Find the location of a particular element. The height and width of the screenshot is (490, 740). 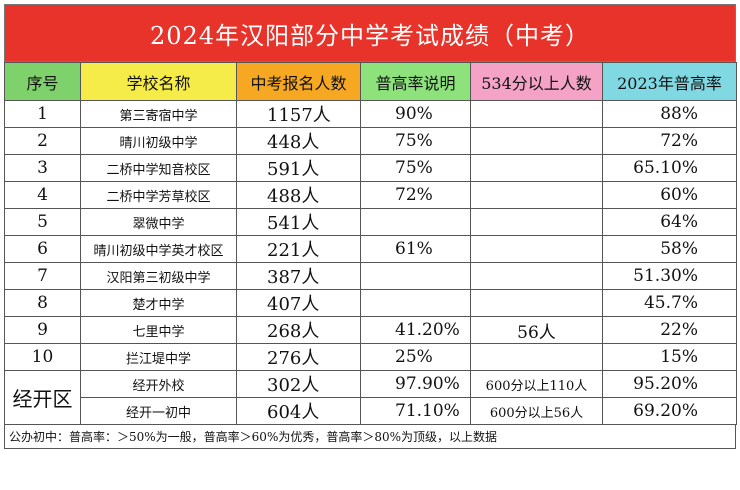

rate-2023-cell: 45.7% is located at coordinates (669, 303).